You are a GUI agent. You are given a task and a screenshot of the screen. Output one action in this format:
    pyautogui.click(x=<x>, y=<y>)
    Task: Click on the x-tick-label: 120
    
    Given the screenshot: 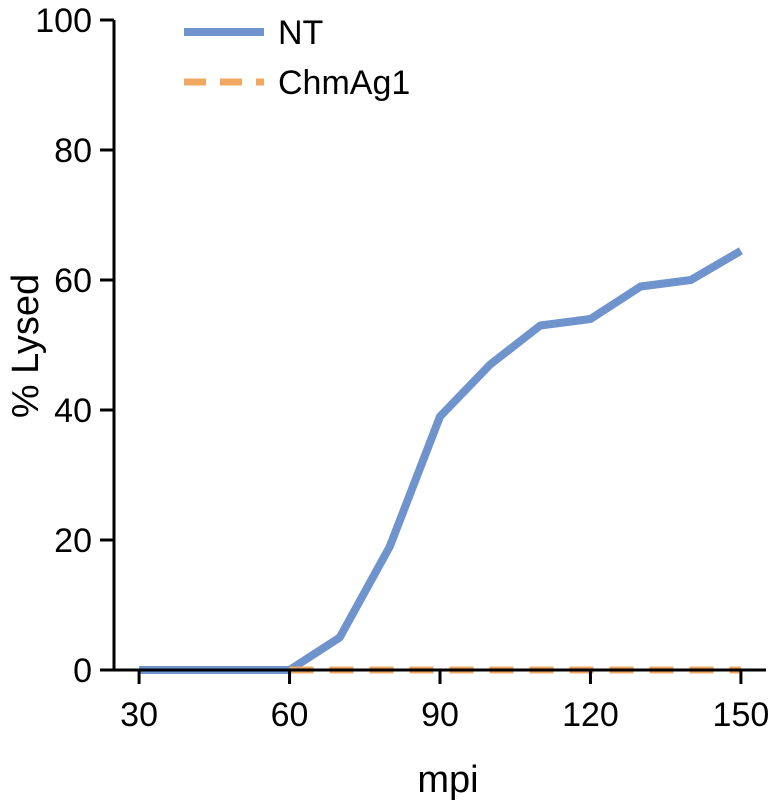 What is the action you would take?
    pyautogui.click(x=590, y=715)
    